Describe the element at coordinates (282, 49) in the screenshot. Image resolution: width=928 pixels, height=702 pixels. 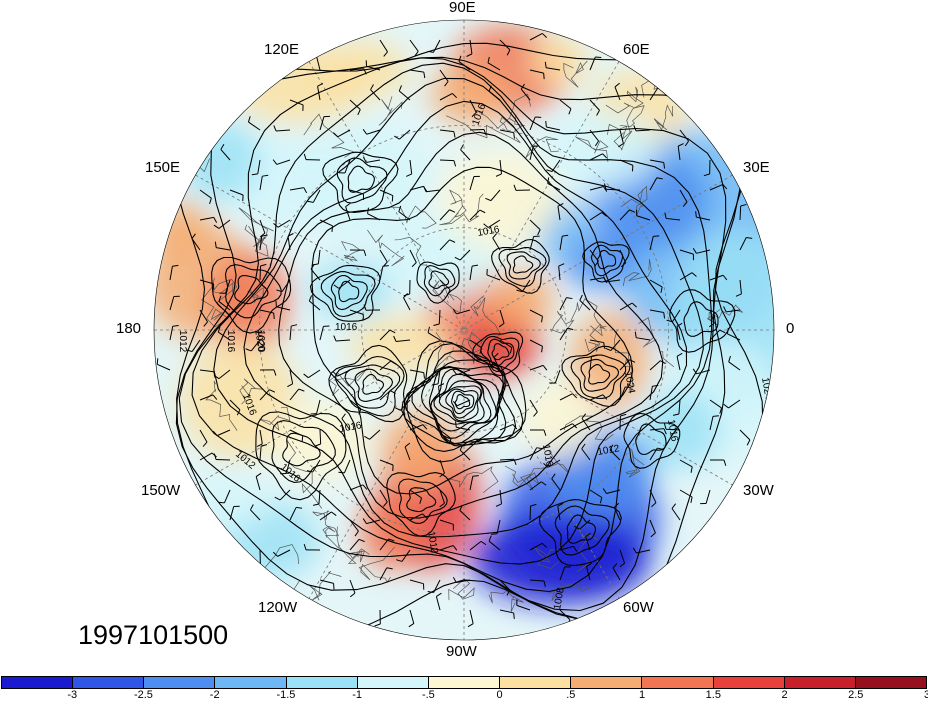
I see `lon-label-120e: 120E` at that location.